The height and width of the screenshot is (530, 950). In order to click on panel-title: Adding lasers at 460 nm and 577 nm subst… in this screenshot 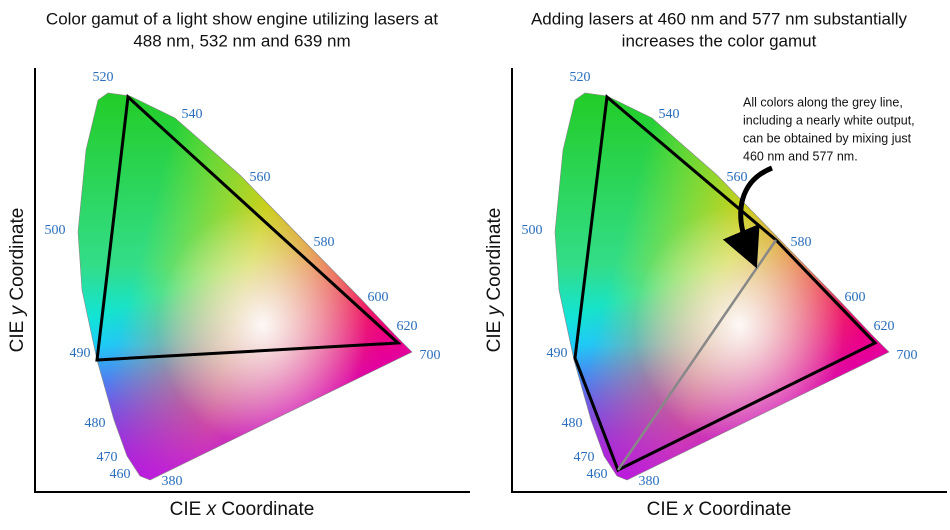, I will do `click(719, 18)`.